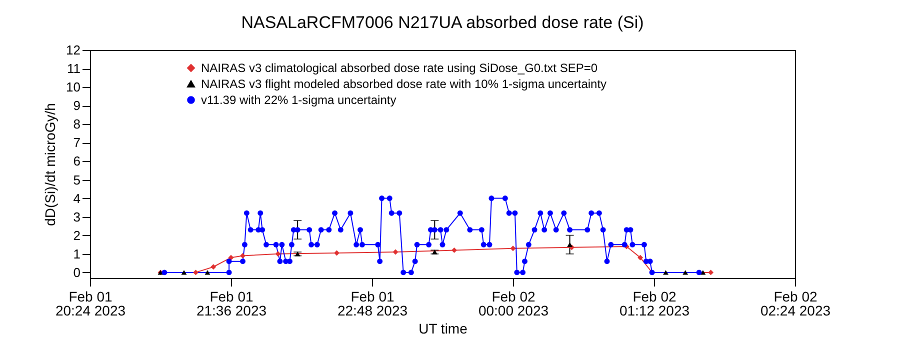 Image resolution: width=900 pixels, height=350 pixels. Describe the element at coordinates (50, 164) in the screenshot. I see `y-axis-title: dD(Si)/dt microGy/h` at that location.